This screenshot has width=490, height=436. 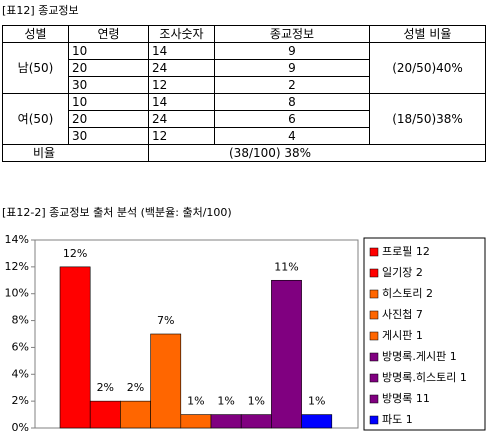 I want to click on data-label: 7%, so click(x=165, y=320).